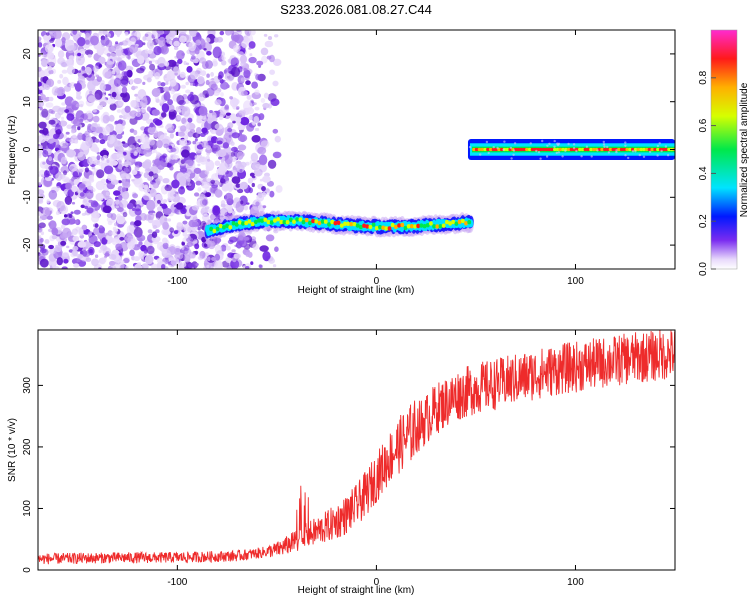 The height and width of the screenshot is (605, 750). I want to click on spectrogram-y-tick-label: -10, so click(27, 197).